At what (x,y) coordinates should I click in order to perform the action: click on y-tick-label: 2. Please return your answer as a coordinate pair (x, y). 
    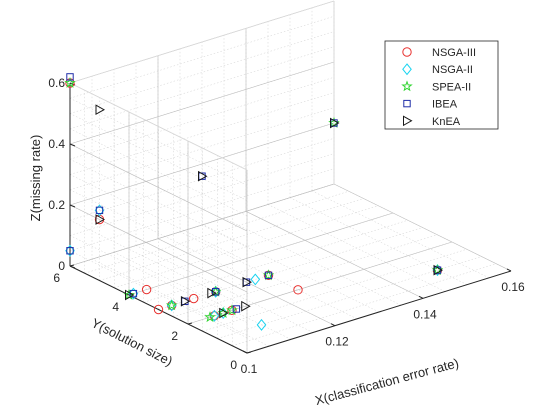
    Looking at the image, I should click on (174, 336).